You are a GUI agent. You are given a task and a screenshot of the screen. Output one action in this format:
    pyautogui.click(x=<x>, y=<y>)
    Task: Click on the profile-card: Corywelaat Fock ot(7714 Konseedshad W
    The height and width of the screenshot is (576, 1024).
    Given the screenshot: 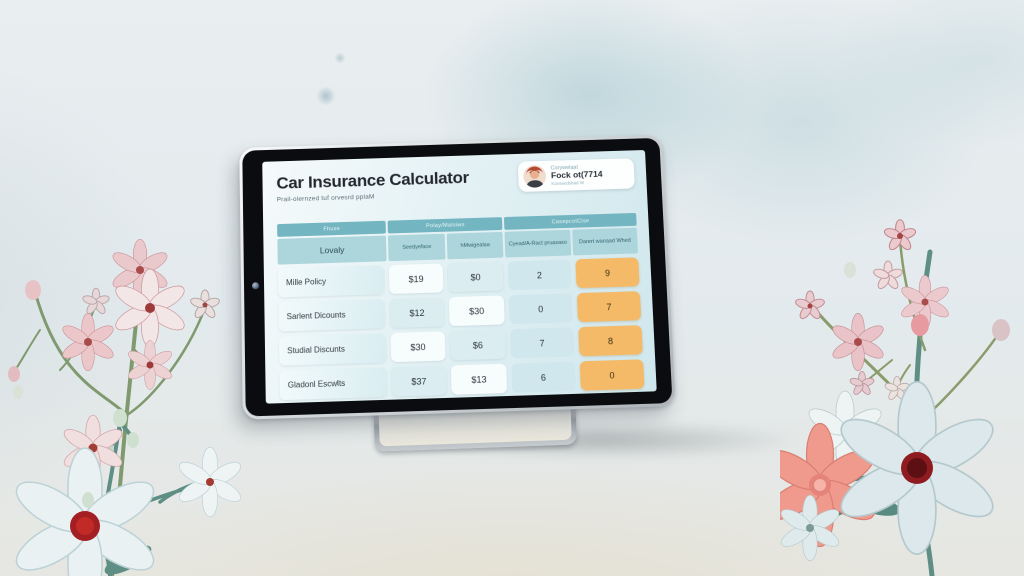 What is the action you would take?
    pyautogui.click(x=576, y=175)
    